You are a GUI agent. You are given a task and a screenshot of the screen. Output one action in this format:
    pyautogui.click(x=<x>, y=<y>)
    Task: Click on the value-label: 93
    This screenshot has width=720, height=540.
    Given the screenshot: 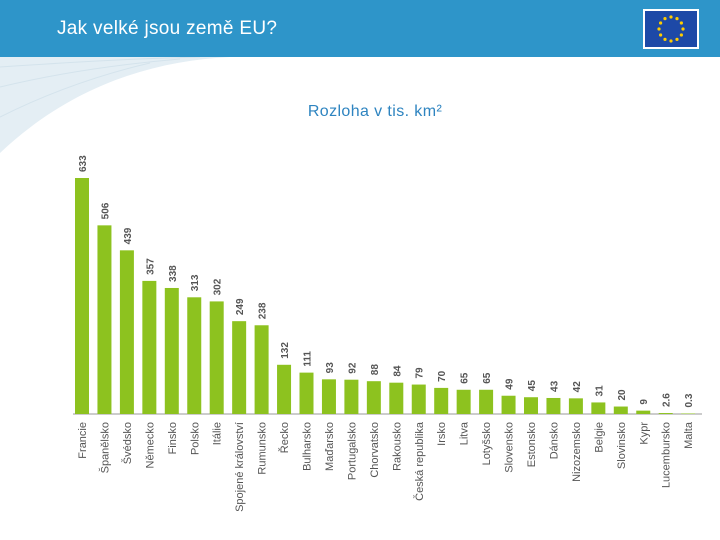 What is the action you would take?
    pyautogui.click(x=330, y=368)
    